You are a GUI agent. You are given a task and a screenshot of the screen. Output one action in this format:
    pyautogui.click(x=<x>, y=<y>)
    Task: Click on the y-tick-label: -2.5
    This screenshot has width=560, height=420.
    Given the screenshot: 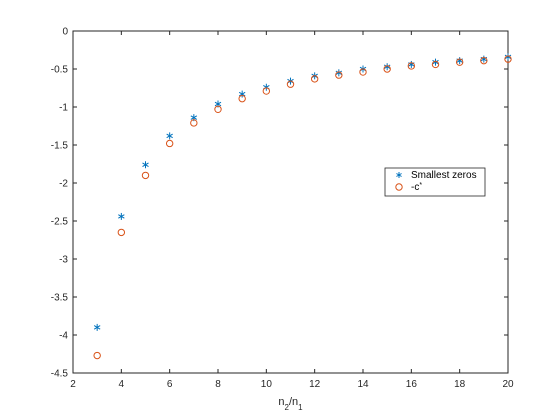 What is the action you would take?
    pyautogui.click(x=60, y=222)
    